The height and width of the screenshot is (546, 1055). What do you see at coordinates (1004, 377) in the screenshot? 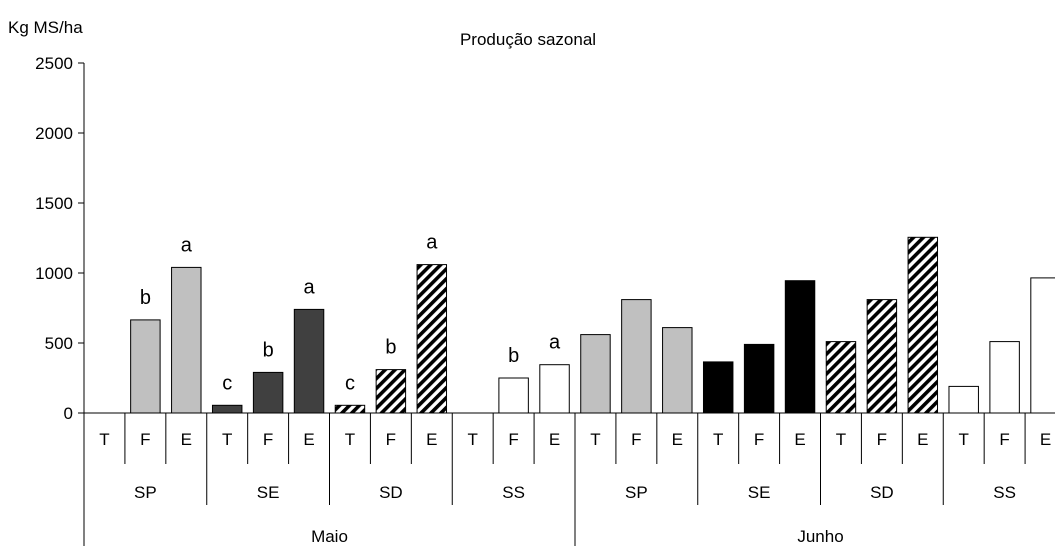
I see `bar-junho-ss-f` at bounding box center [1004, 377].